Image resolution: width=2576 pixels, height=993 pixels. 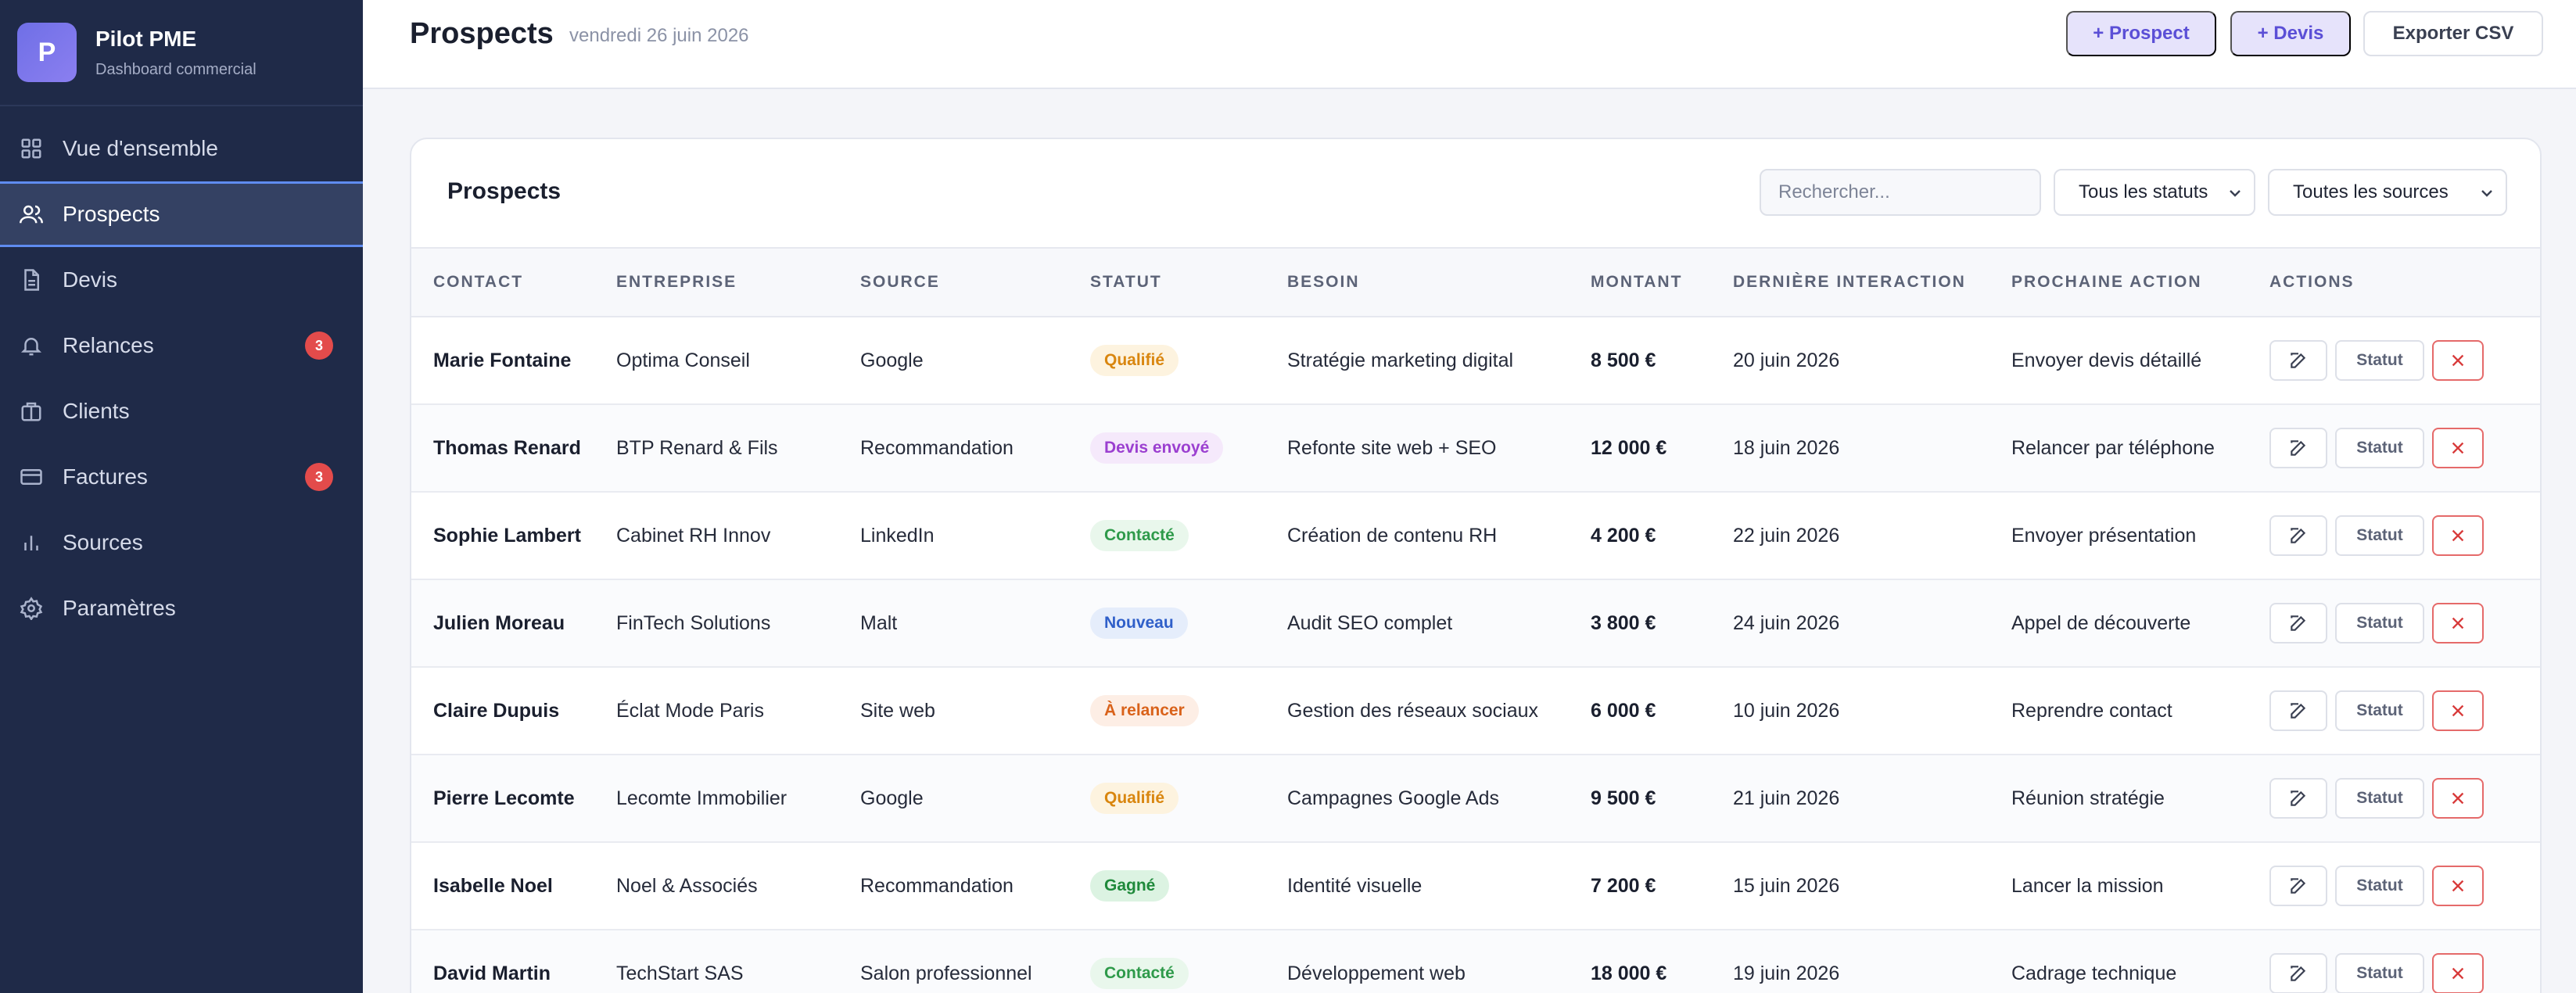 What do you see at coordinates (683, 360) in the screenshot?
I see `company-cell: Optima Conseil` at bounding box center [683, 360].